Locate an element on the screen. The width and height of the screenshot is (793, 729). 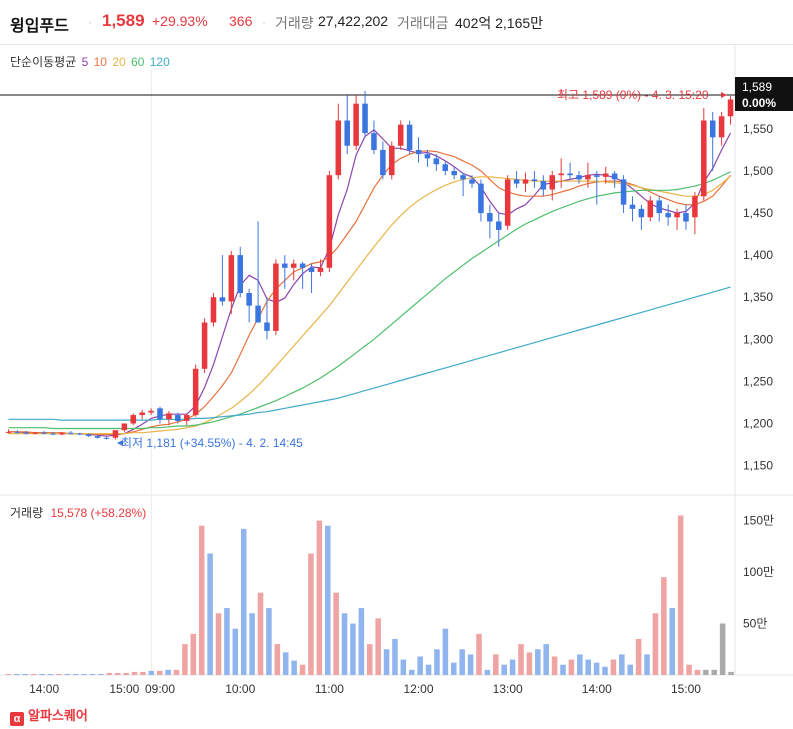
volume-value: 27,422,202 is located at coordinates (353, 21).